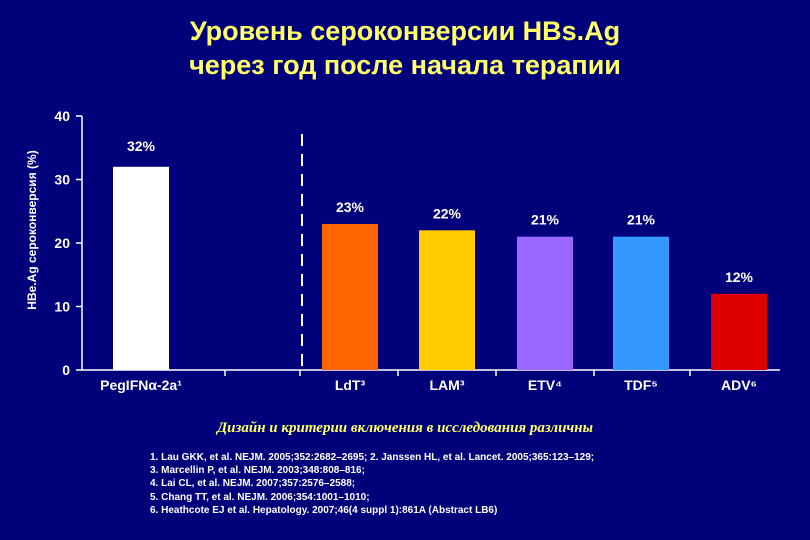  What do you see at coordinates (545, 385) in the screenshot?
I see `category-label: ETV⁴` at bounding box center [545, 385].